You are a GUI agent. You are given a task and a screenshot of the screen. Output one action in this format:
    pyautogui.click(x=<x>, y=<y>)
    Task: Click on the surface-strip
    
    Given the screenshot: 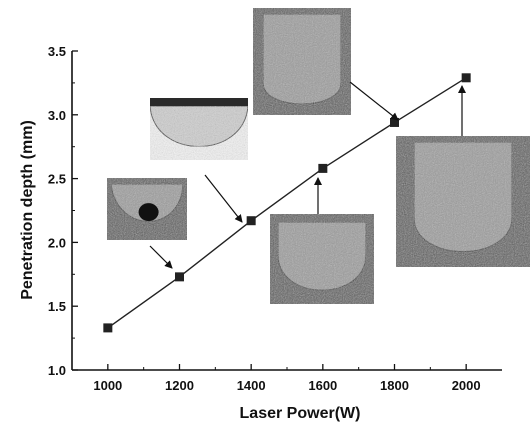 What is the action you would take?
    pyautogui.click(x=199, y=102)
    